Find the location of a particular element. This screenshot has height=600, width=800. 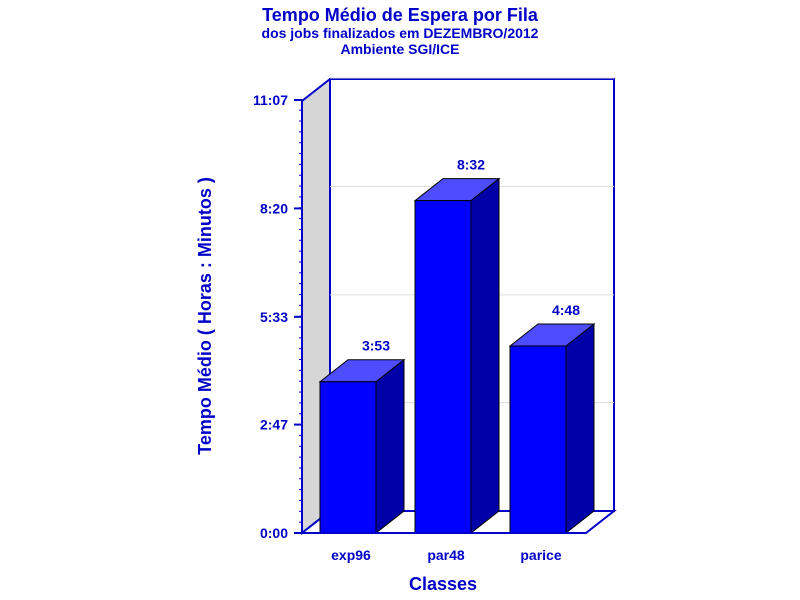

category-label: parice is located at coordinates (540, 555).